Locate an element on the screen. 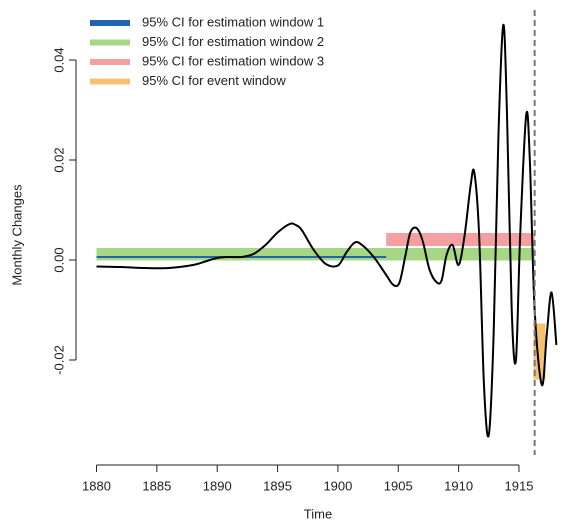 Image resolution: width=564 pixels, height=530 pixels. y-tick-label: -0.02 is located at coordinates (58, 360).